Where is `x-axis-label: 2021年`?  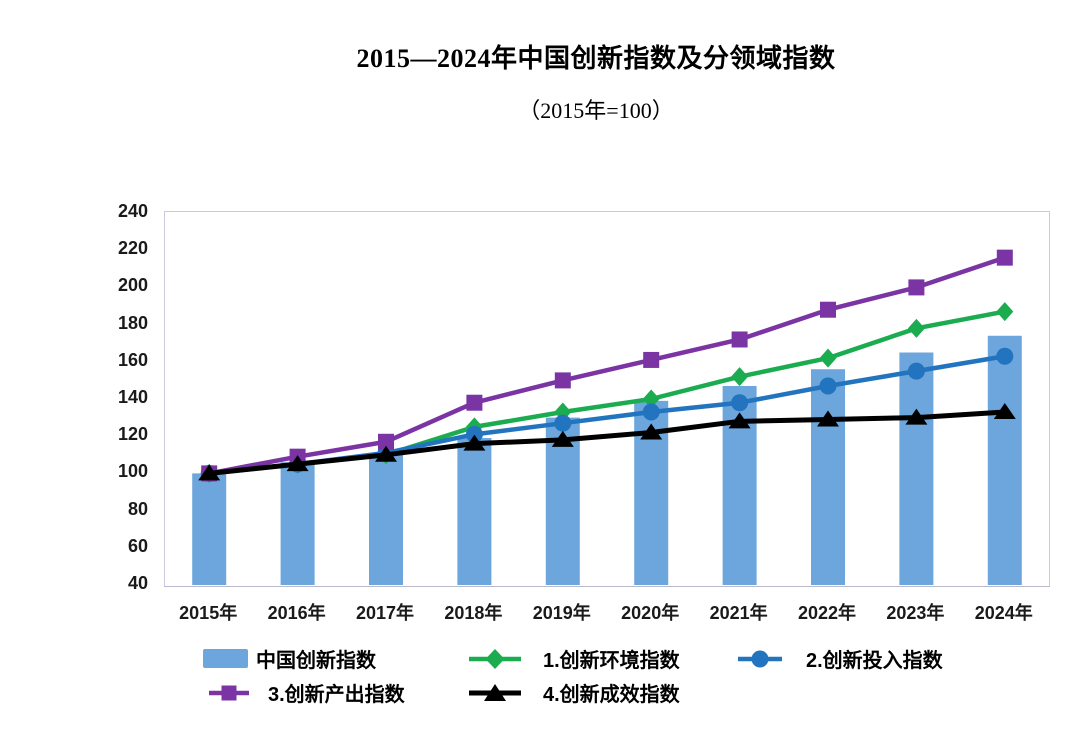
x-axis-label: 2021年 is located at coordinates (738, 613).